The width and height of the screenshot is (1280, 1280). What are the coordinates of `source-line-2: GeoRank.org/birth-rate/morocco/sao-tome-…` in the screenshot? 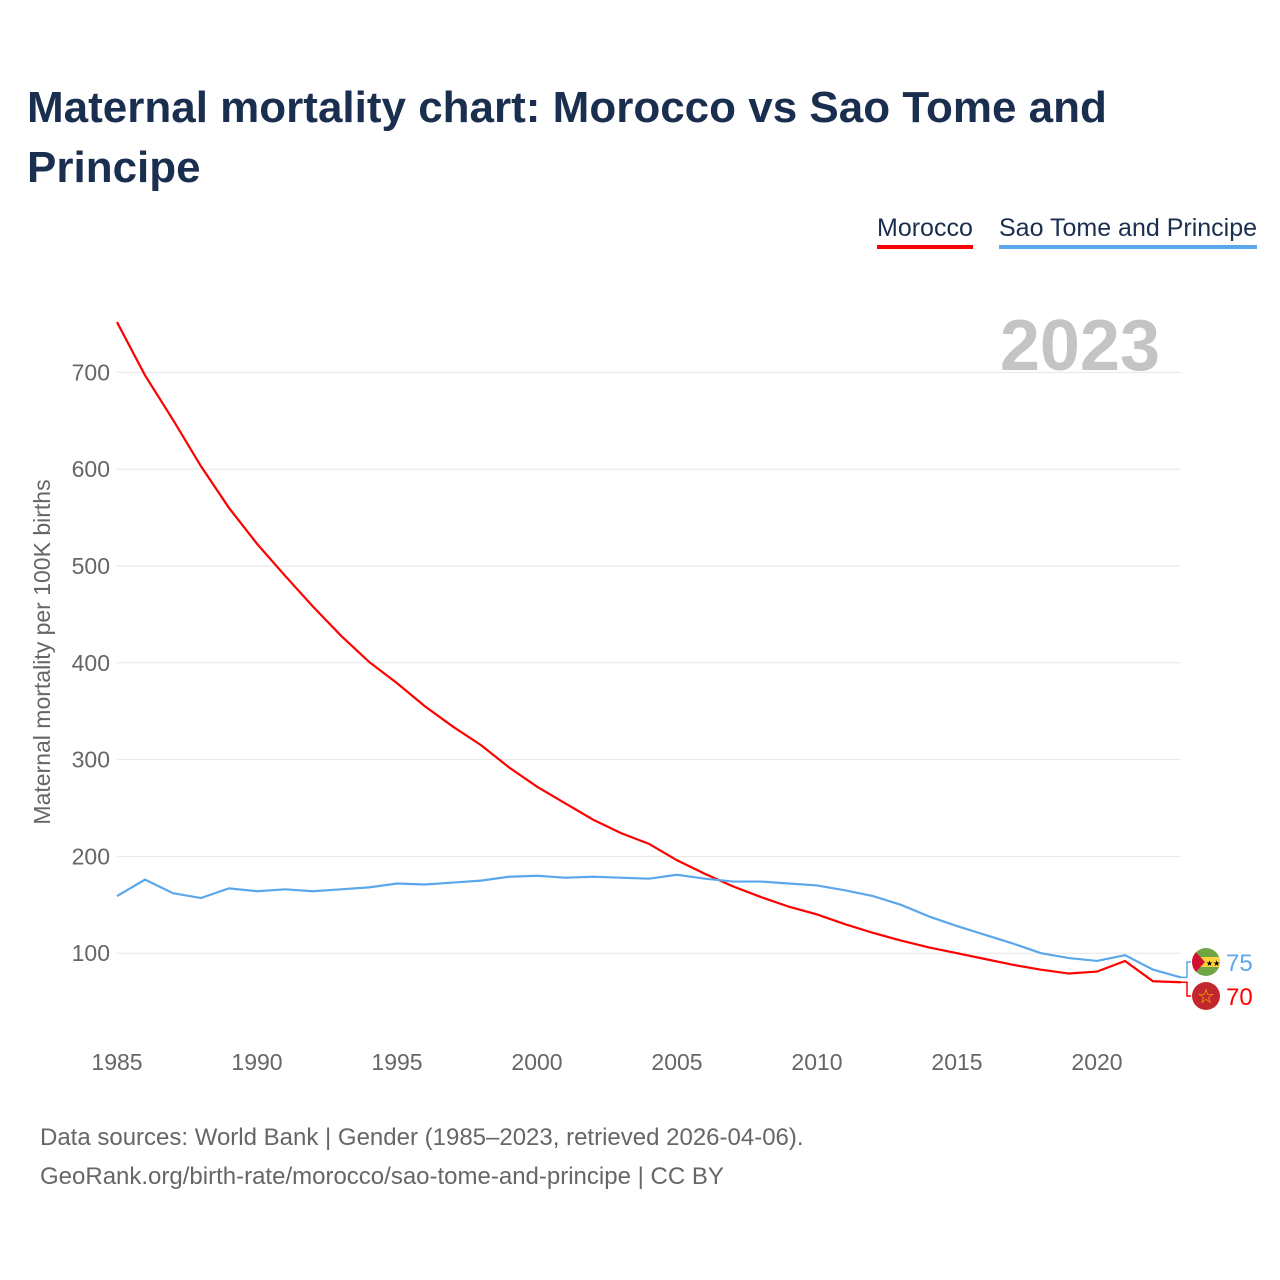 It's located at (382, 1176).